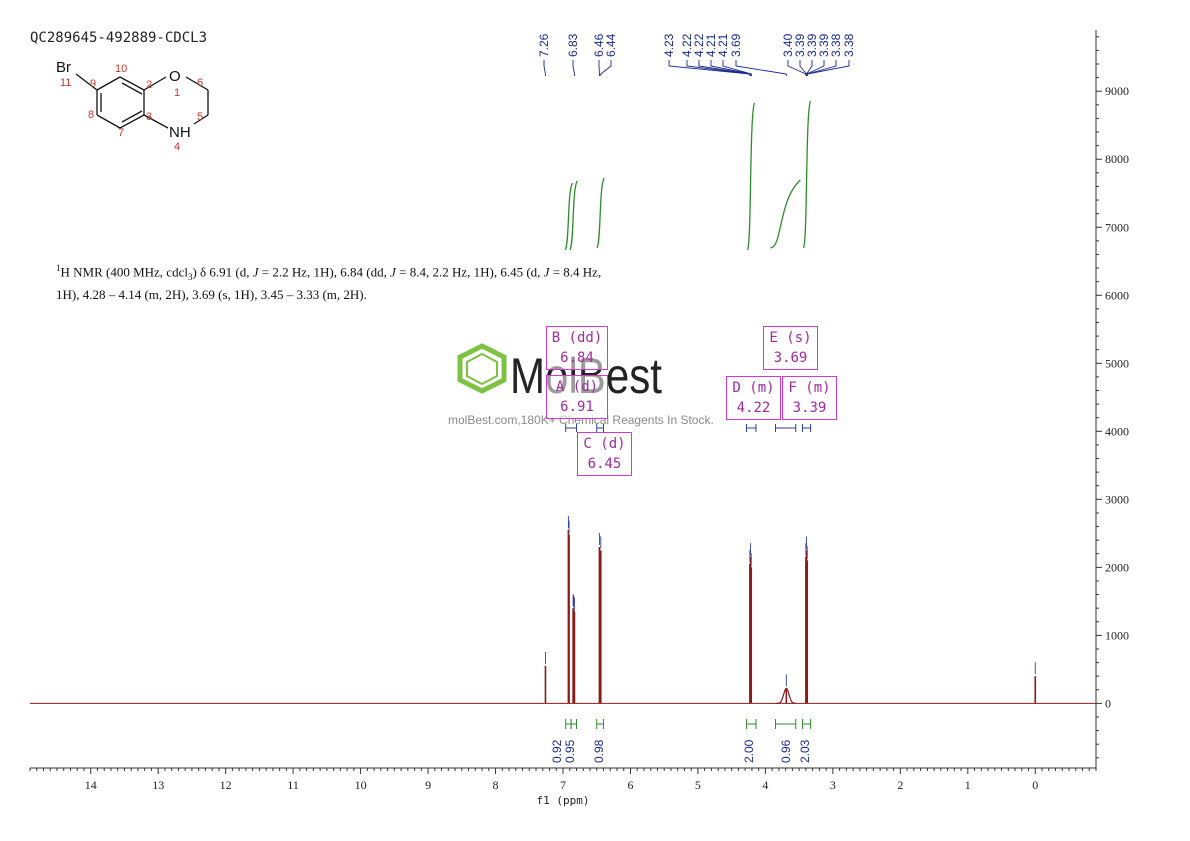  What do you see at coordinates (1035, 785) in the screenshot?
I see `x-tick-label: 0` at bounding box center [1035, 785].